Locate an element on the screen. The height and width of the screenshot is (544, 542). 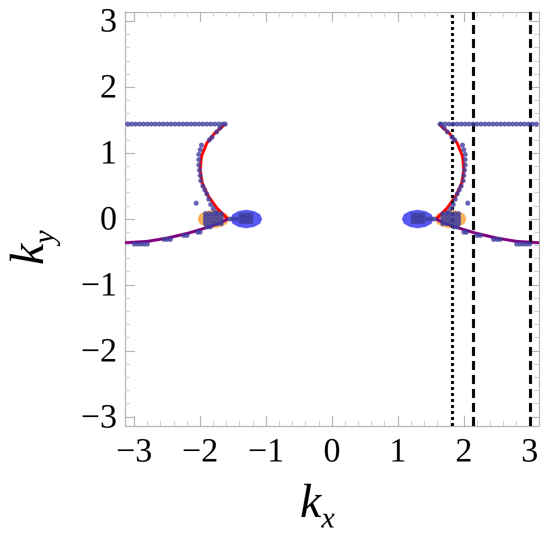
y-tick-label: 3 is located at coordinates (108, 21).